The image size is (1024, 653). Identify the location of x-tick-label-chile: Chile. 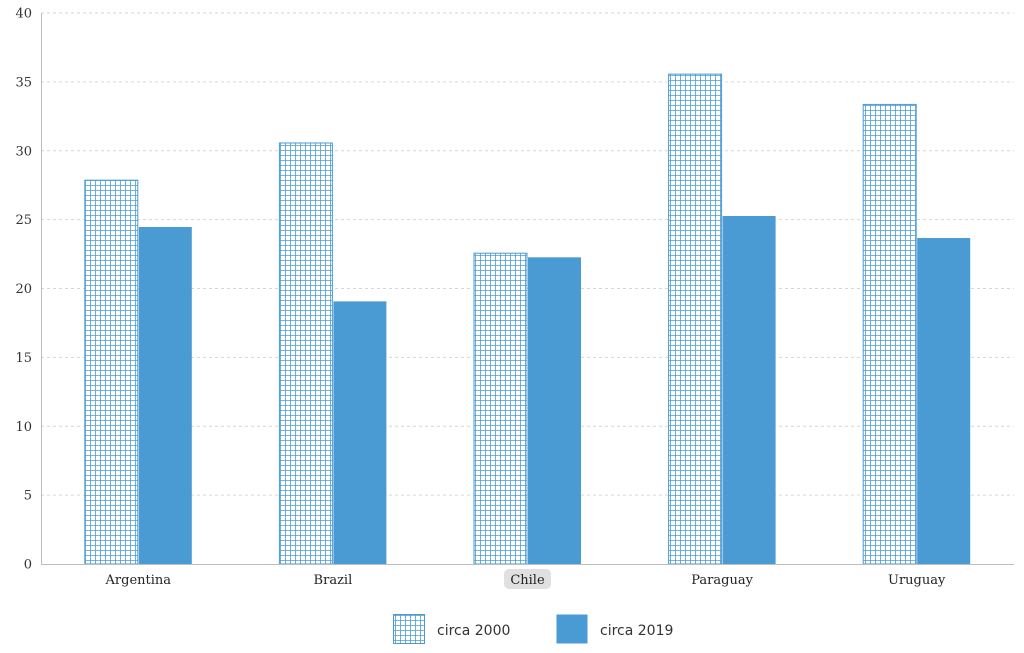
(527, 580).